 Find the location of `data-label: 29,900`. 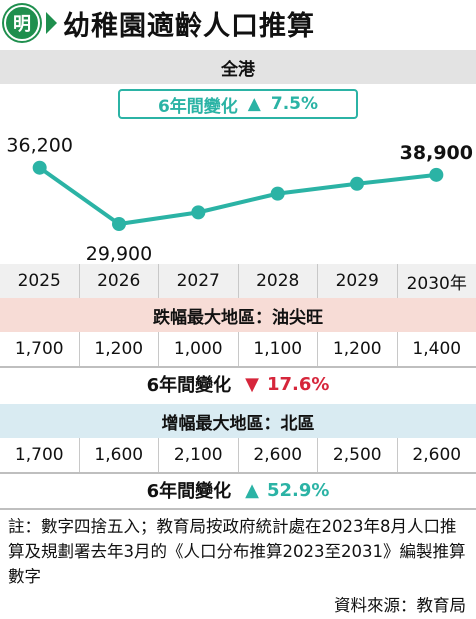

data-label: 29,900 is located at coordinates (119, 254).